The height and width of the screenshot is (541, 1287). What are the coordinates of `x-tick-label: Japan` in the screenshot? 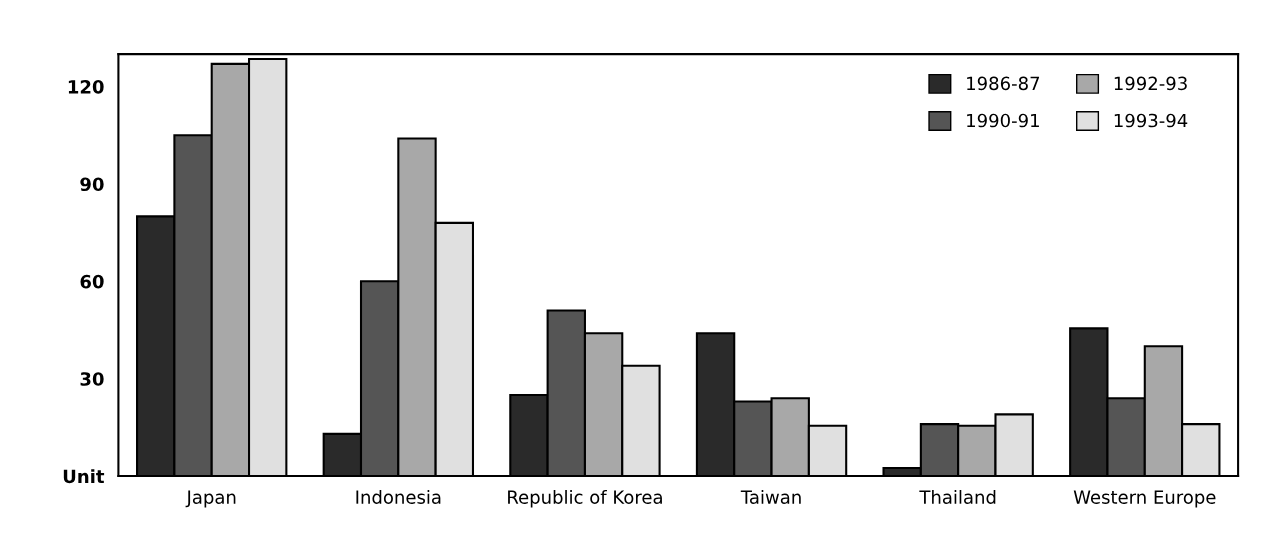 It's located at (210, 499).